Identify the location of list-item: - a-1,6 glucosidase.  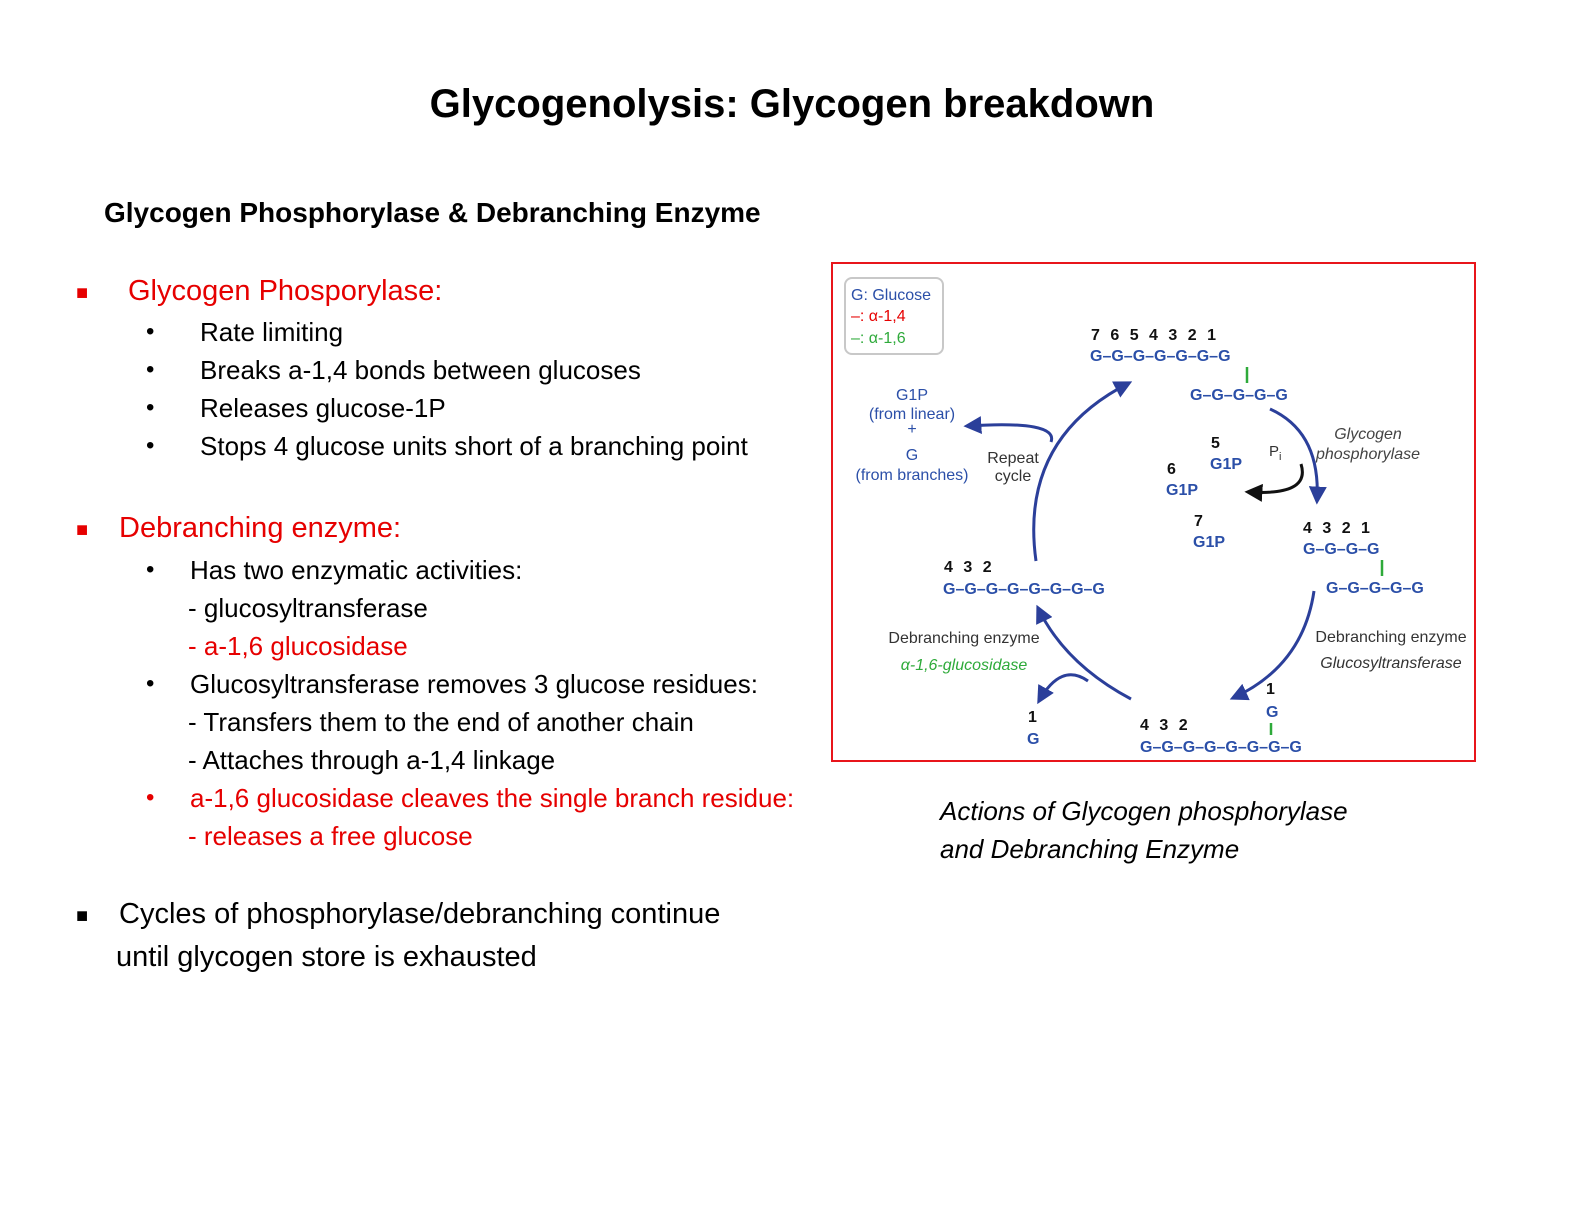
(298, 646).